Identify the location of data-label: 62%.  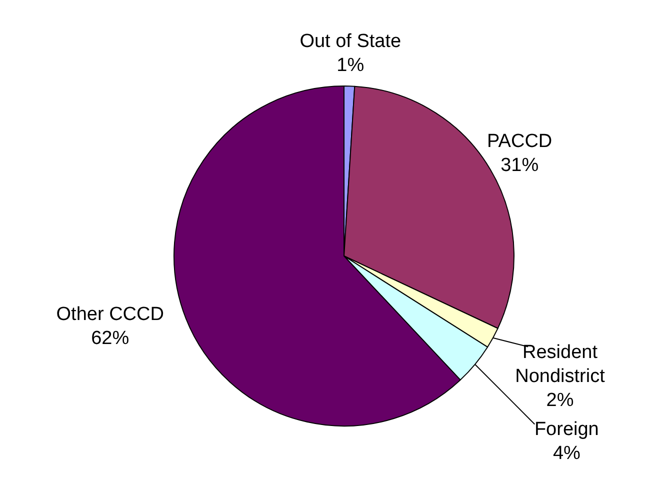
(110, 338).